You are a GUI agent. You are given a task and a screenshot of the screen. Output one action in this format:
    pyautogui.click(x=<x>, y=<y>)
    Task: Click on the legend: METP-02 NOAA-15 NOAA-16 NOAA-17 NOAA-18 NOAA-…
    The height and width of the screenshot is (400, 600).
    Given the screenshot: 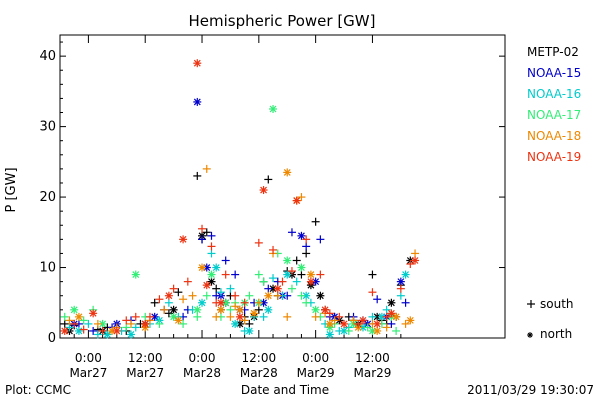 What is the action you would take?
    pyautogui.click(x=554, y=104)
    